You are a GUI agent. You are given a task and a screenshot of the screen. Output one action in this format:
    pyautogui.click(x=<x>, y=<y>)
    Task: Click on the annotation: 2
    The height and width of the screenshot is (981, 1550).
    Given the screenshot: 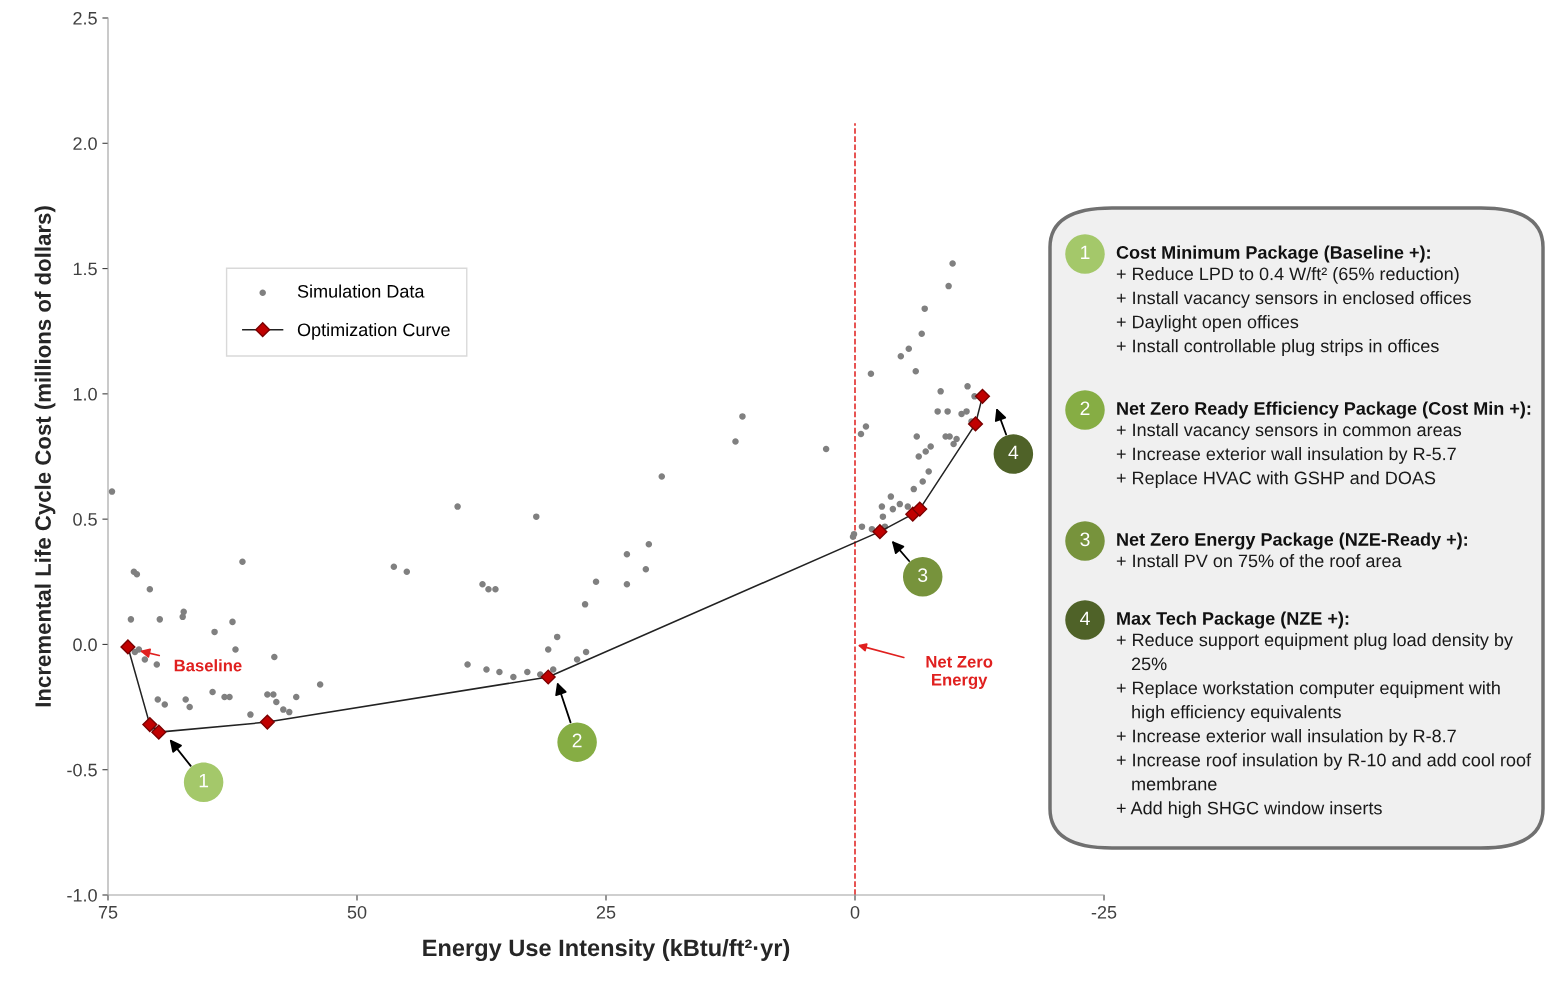 What is the action you would take?
    pyautogui.click(x=577, y=740)
    